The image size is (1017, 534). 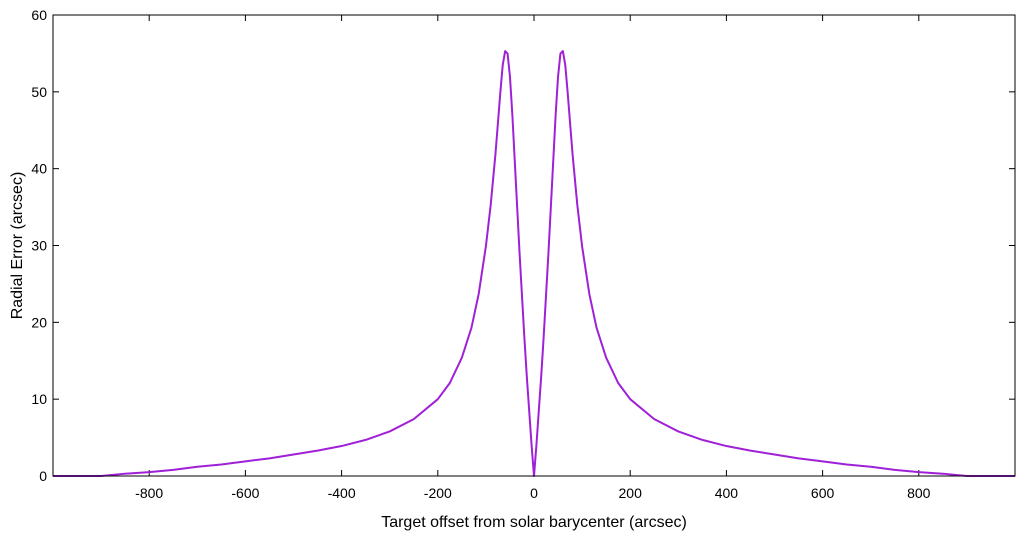 I want to click on x-tick-label: 0, so click(x=534, y=493).